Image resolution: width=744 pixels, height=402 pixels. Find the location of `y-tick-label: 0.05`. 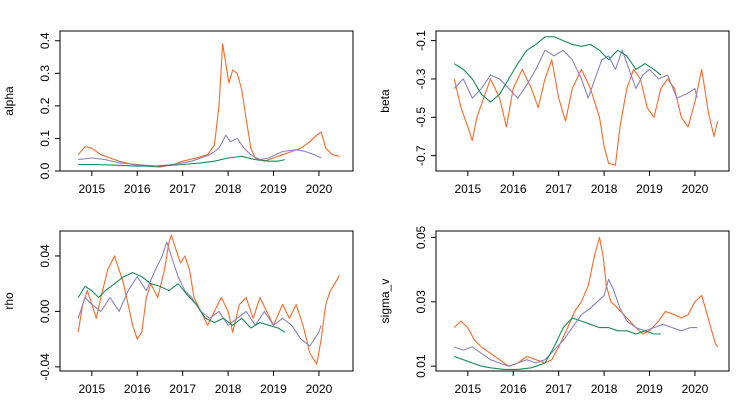

y-tick-label: 0.05 is located at coordinates (421, 237).